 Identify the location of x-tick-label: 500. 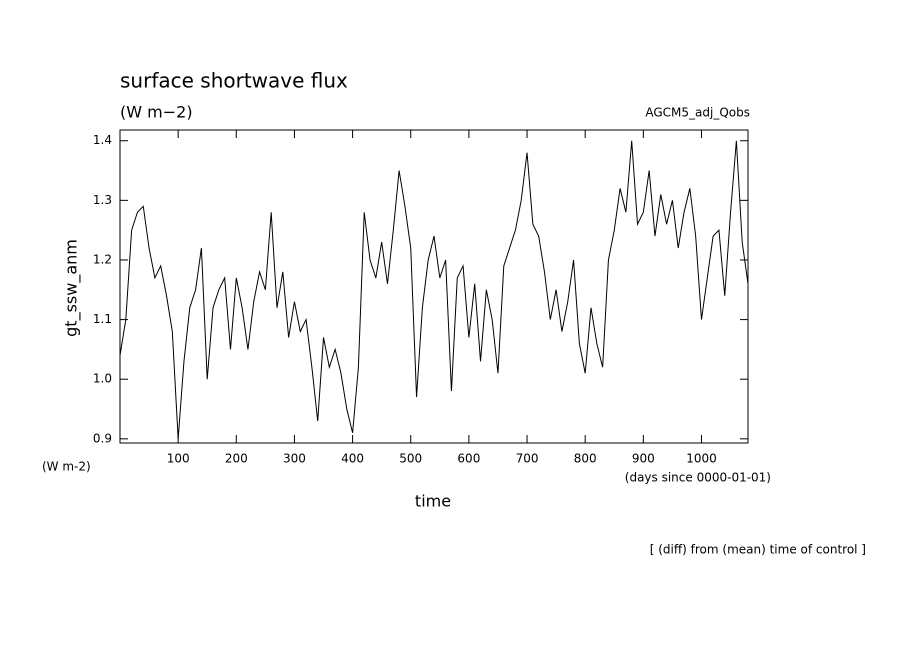
(410, 459).